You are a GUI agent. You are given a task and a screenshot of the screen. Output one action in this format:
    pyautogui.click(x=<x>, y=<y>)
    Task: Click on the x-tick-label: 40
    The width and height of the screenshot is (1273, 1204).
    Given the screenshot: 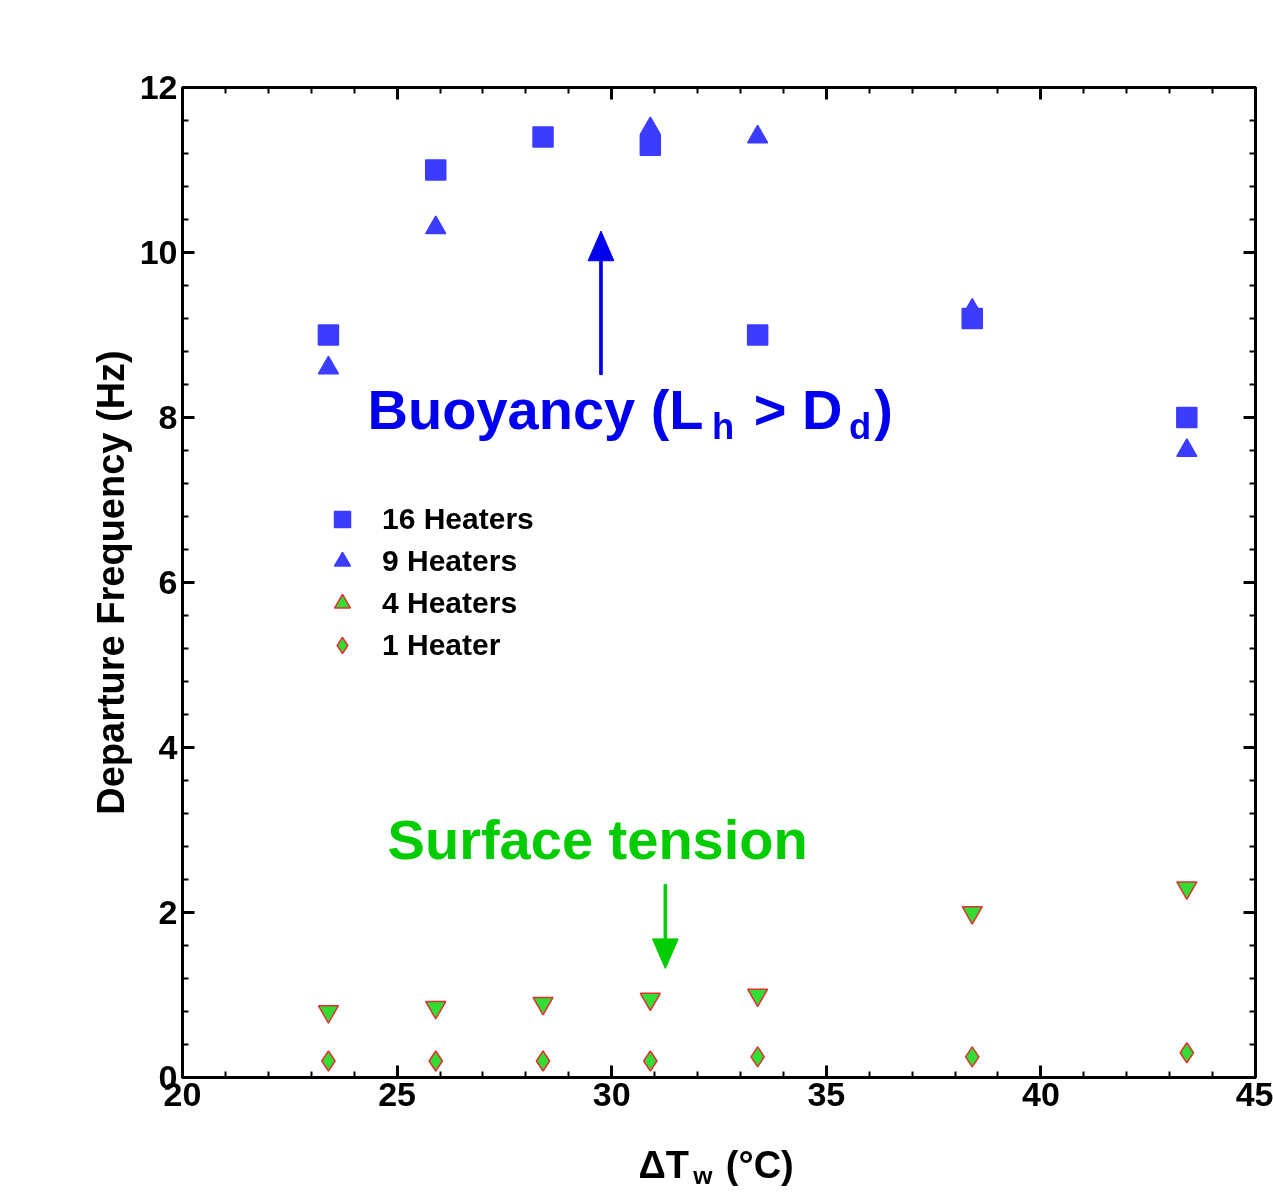 What is the action you would take?
    pyautogui.click(x=1040, y=1093)
    